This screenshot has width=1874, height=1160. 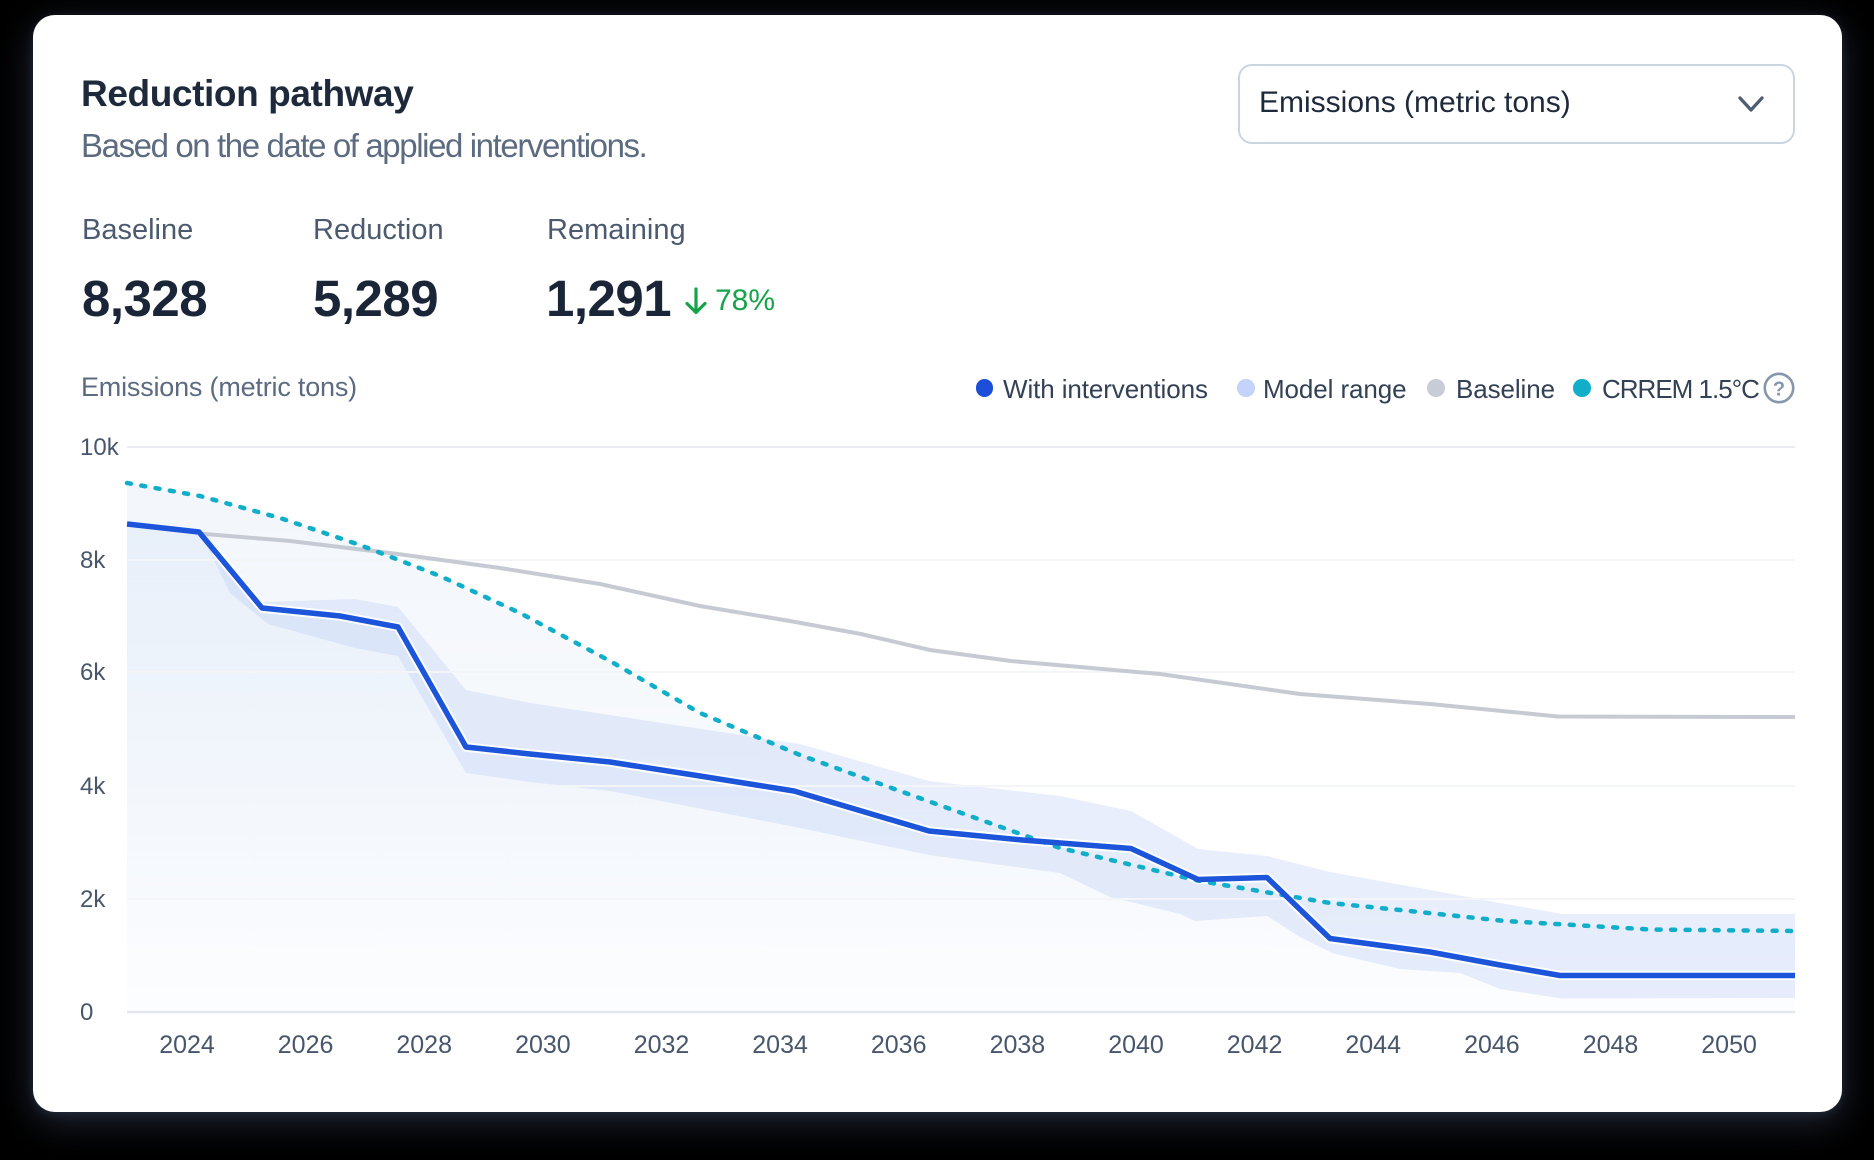 I want to click on svg-text: 10k, so click(x=100, y=447).